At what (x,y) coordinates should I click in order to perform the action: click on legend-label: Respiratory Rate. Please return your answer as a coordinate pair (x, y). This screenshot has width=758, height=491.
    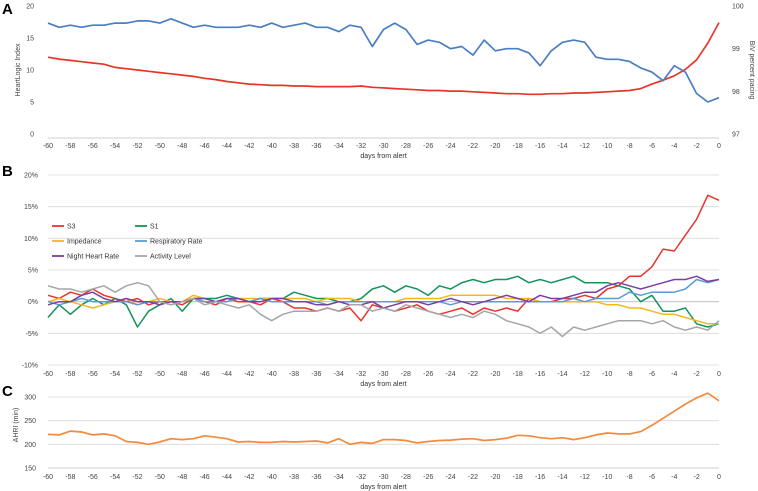
    Looking at the image, I should click on (176, 242).